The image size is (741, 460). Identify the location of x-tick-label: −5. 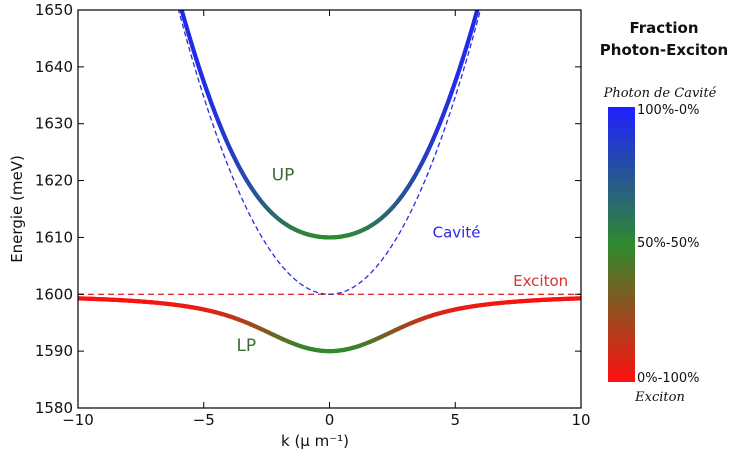
(204, 420).